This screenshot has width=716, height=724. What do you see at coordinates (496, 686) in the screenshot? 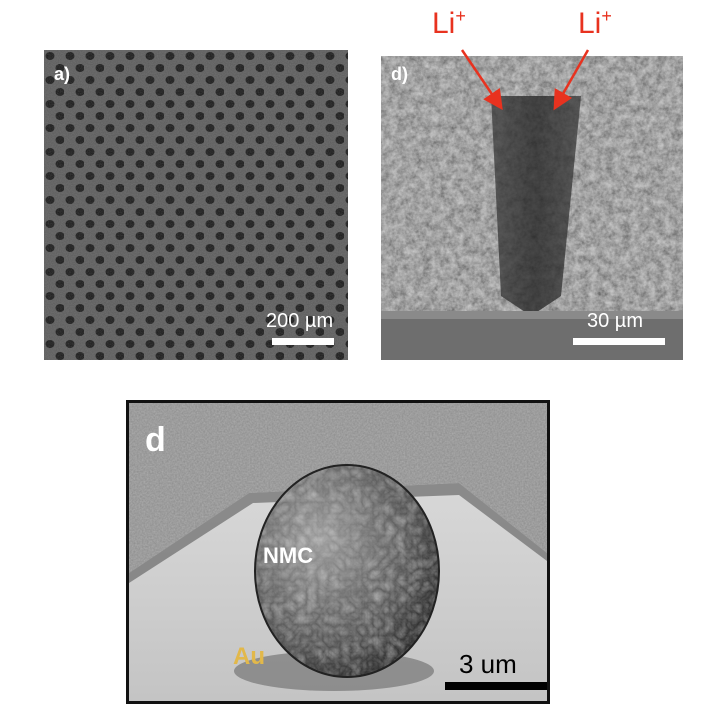
I see `panel-d-bottom-scale-bar` at bounding box center [496, 686].